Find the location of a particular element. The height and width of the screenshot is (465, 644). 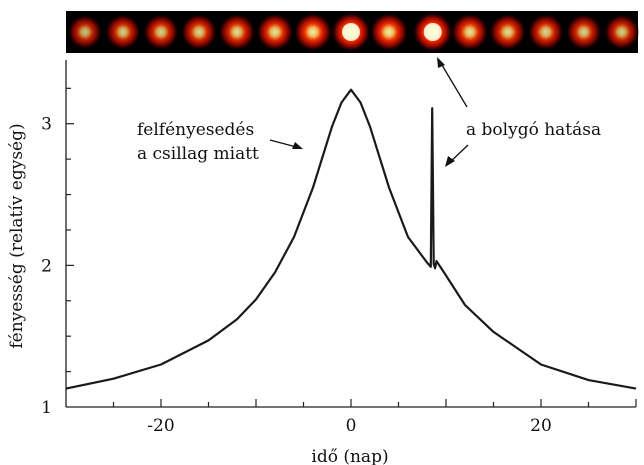

annotation-star-brightening: felfényesedés a csillag miatt is located at coordinates (220, 142).